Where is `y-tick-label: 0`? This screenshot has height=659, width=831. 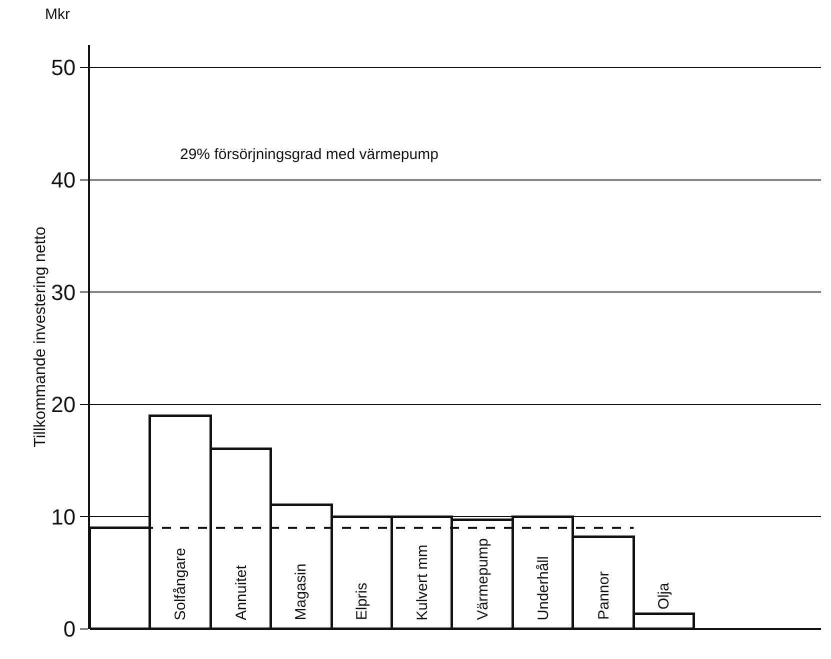
y-tick-label: 0 is located at coordinates (69, 629).